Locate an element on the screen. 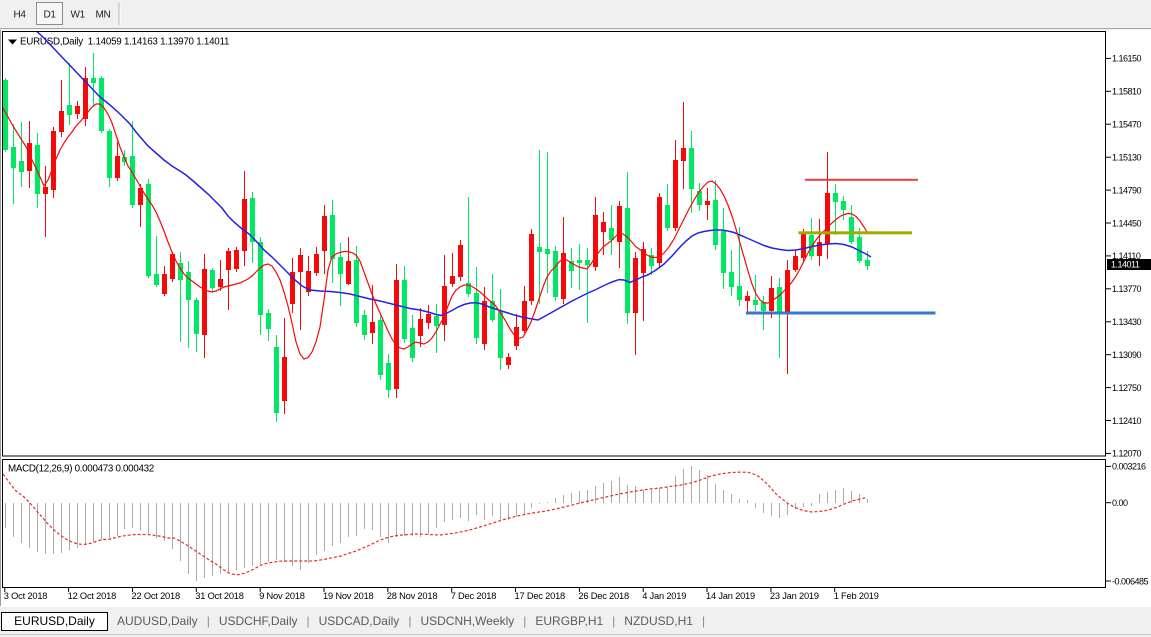 This screenshot has height=637, width=1151. svg-text: 1.12750 is located at coordinates (1127, 388).